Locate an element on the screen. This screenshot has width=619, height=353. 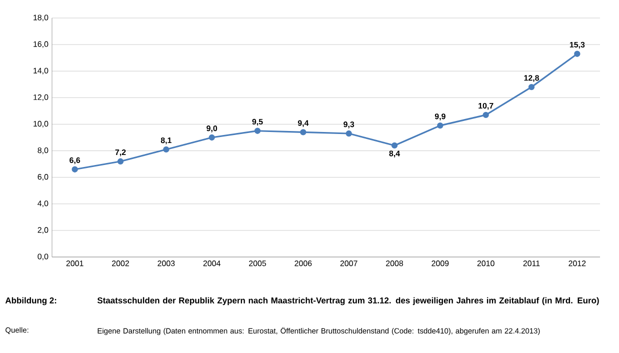
text: Abbildung 2: is located at coordinates (30, 301).